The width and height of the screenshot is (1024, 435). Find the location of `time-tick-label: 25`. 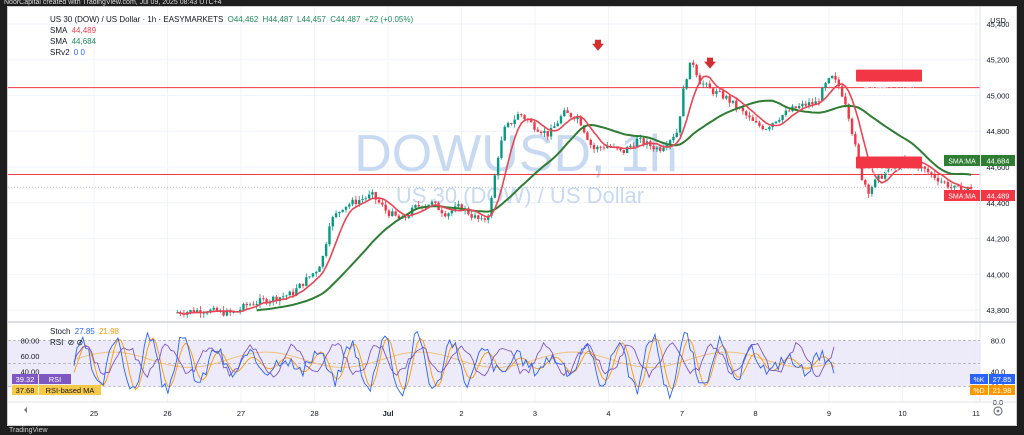

time-tick-label: 25 is located at coordinates (94, 413).